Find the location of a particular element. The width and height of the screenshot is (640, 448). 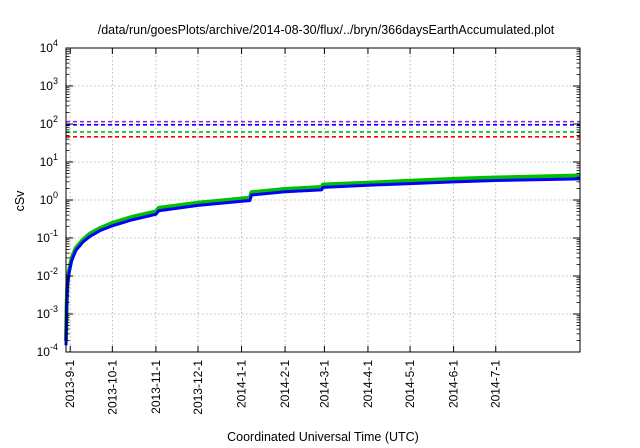

x-axis-title: Coordinated Universal Time (UTC) is located at coordinates (323, 437).